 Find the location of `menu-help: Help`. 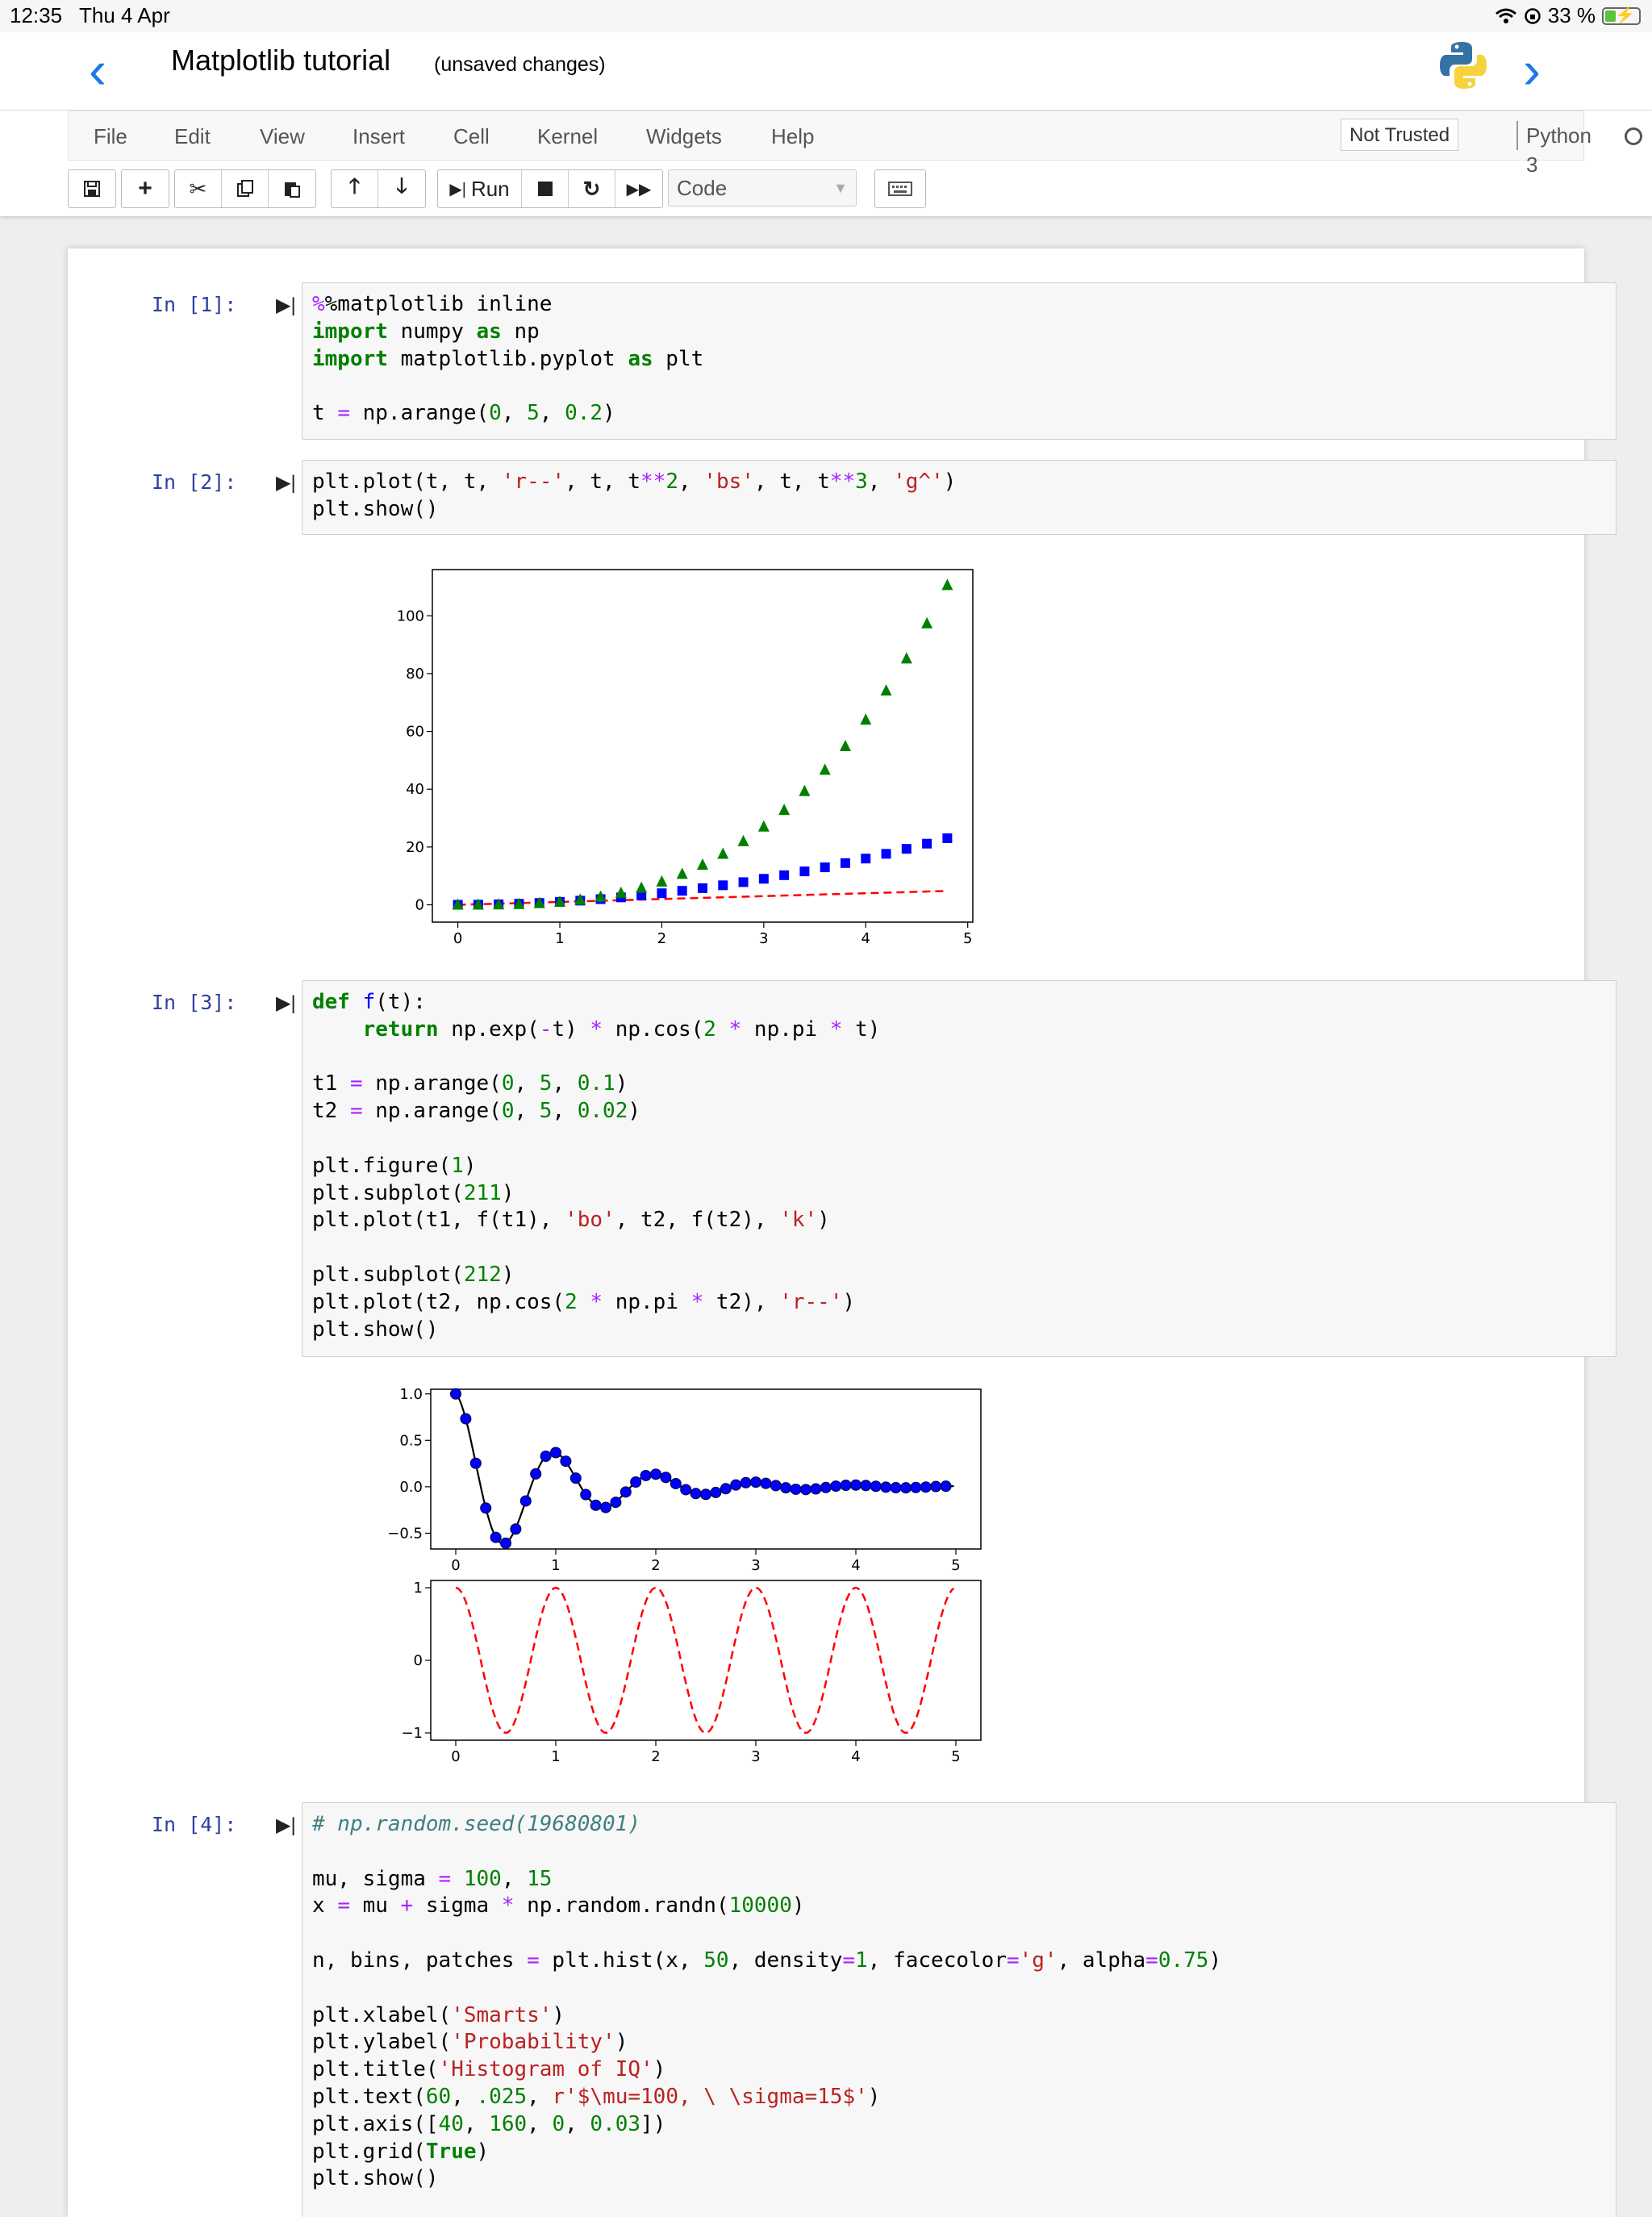

menu-help: Help is located at coordinates (793, 136).